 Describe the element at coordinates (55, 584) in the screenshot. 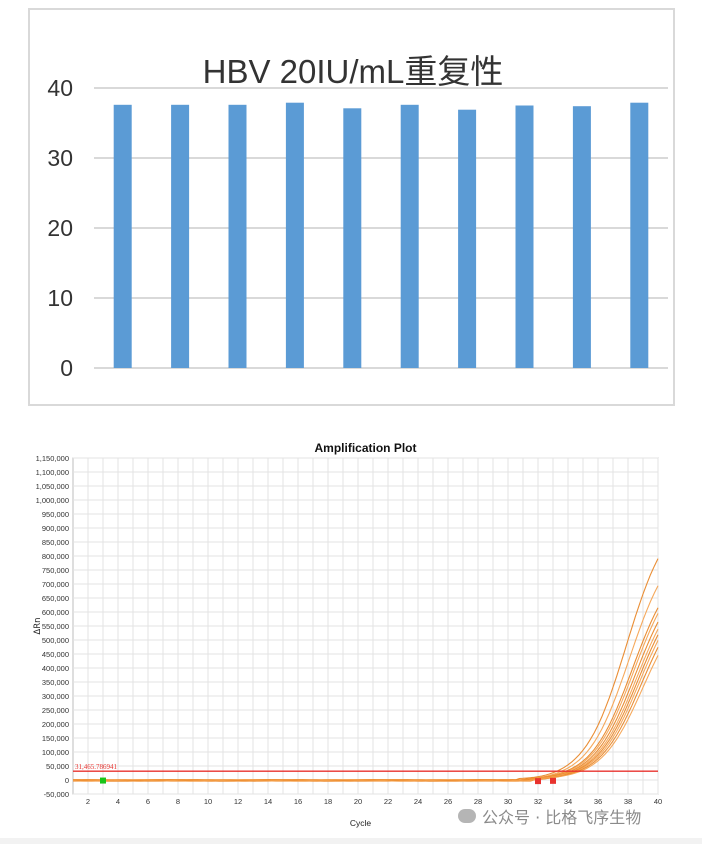

I see `y-tick-label: 700,000` at that location.